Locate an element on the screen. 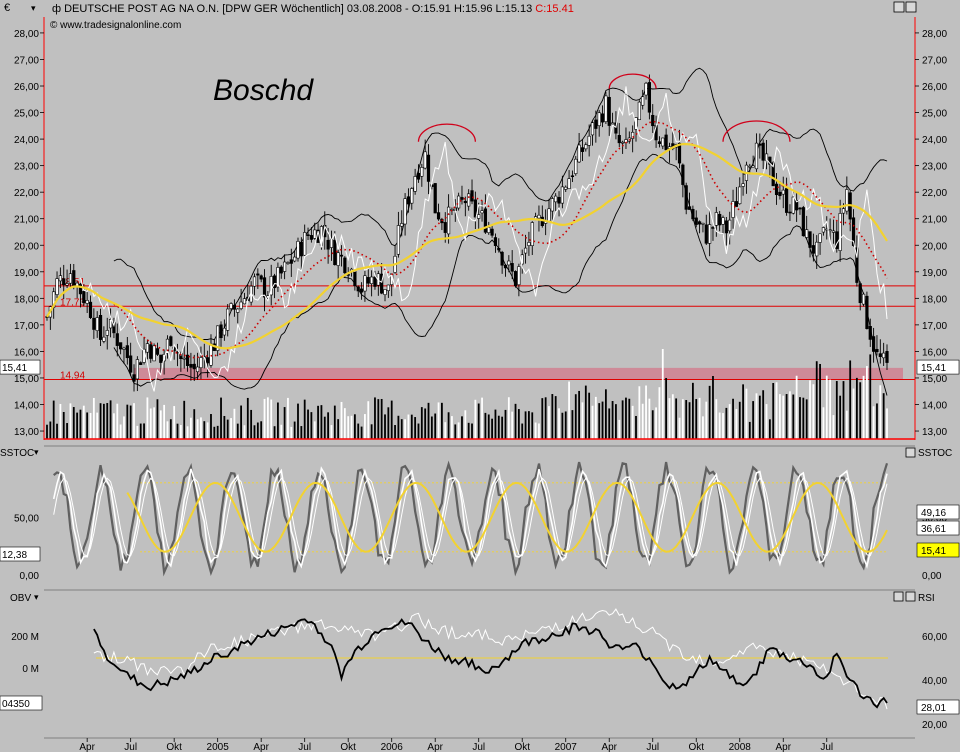  price-y-label-left: 22,00 is located at coordinates (26, 193).